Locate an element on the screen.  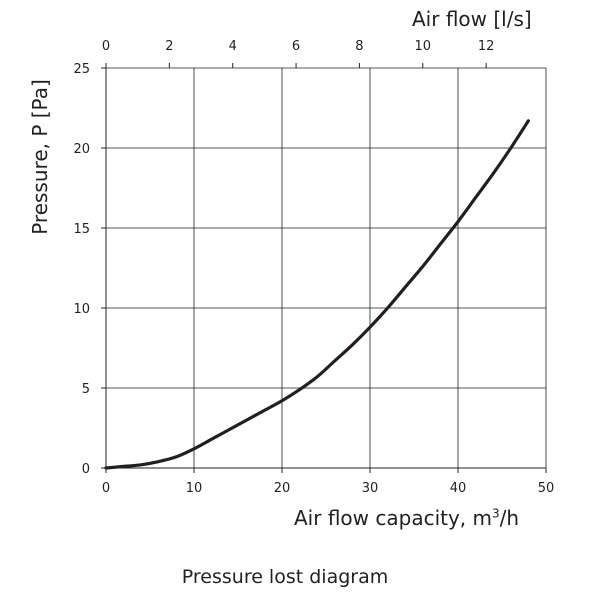
x-tick-label: 10 is located at coordinates (194, 488).